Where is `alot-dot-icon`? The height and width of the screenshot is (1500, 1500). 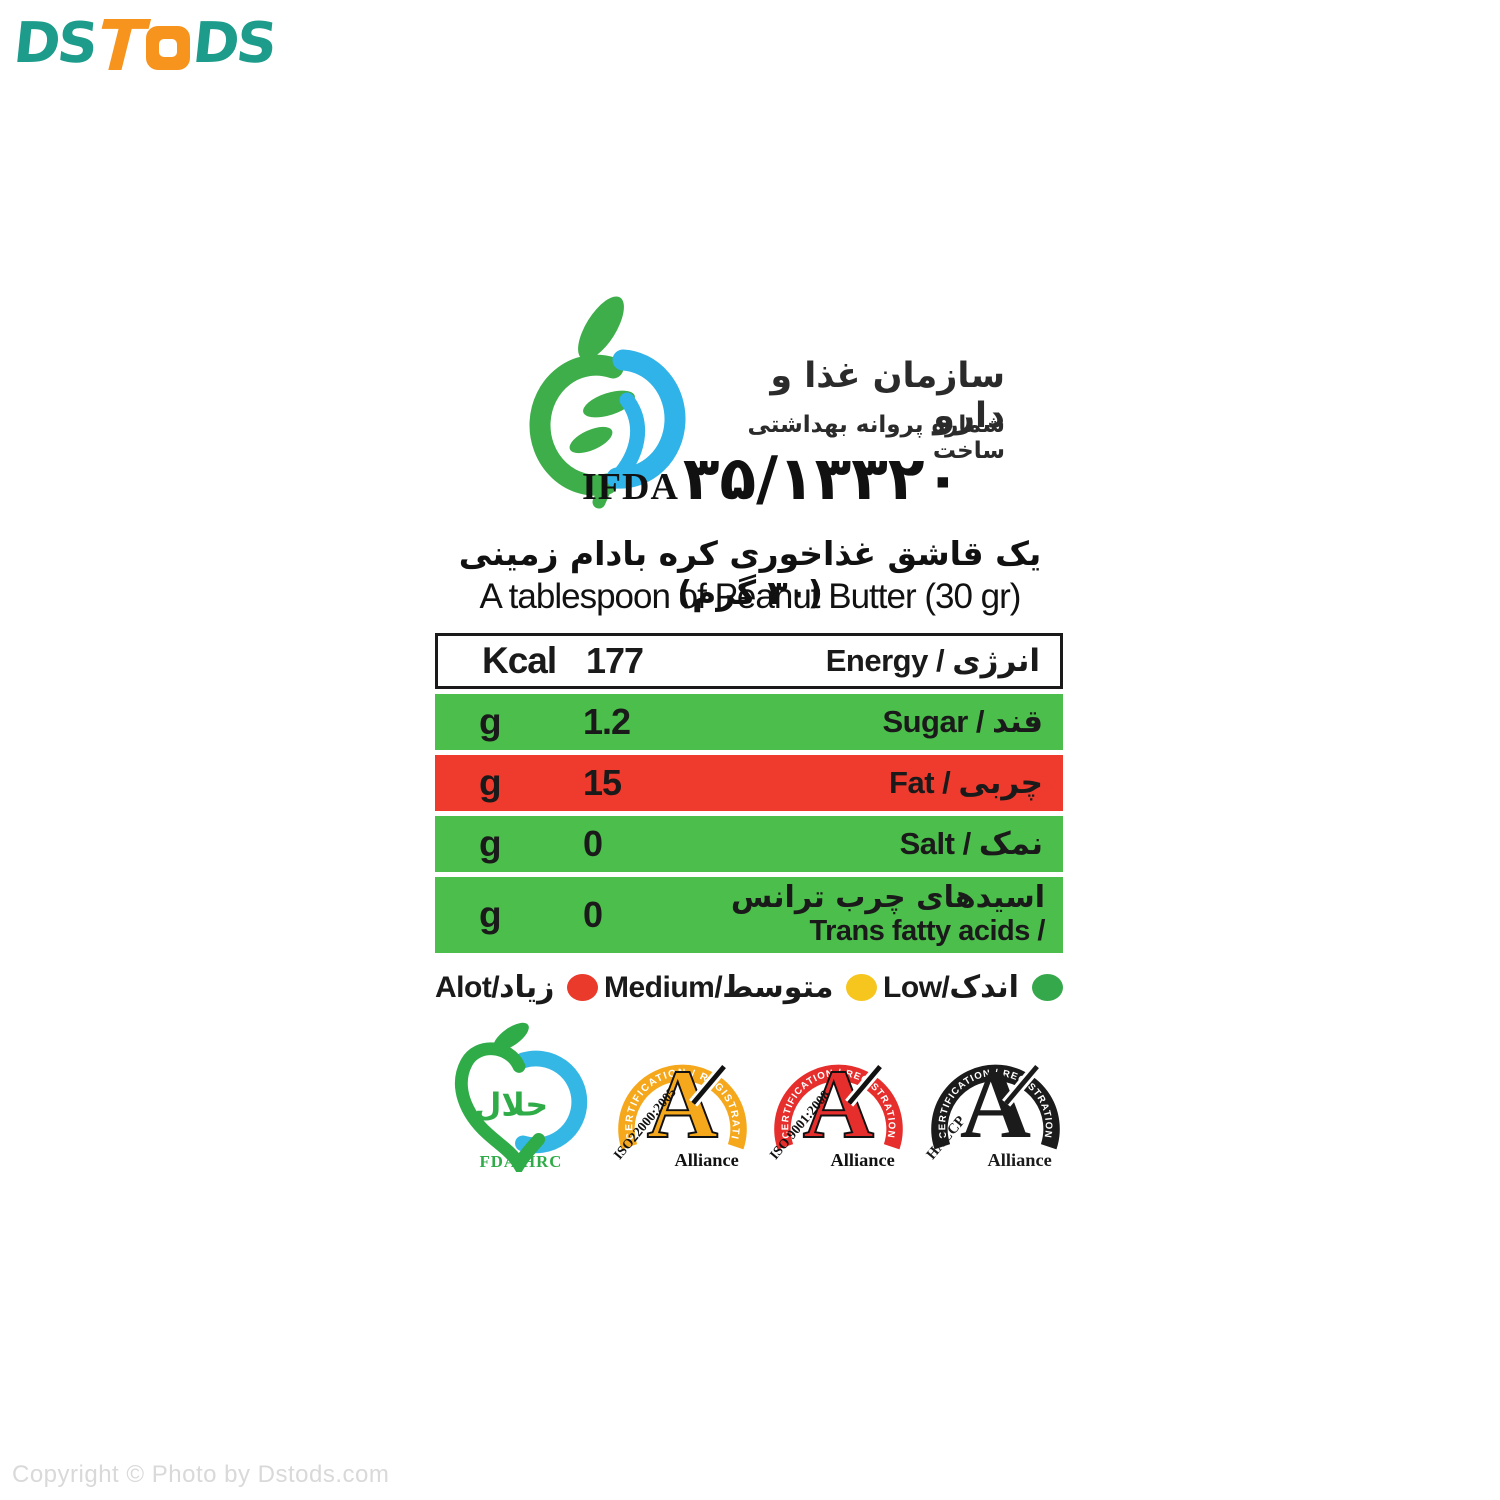 alot-dot-icon is located at coordinates (583, 987).